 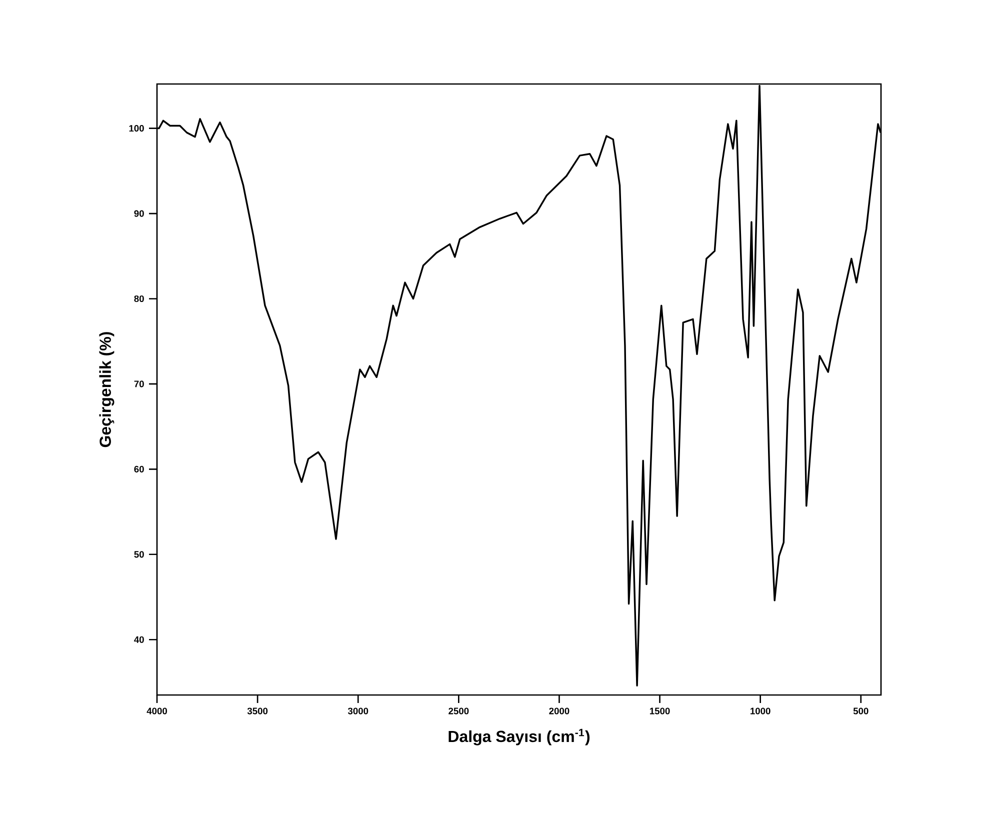 I want to click on y-tick-label: 100, so click(x=136, y=128).